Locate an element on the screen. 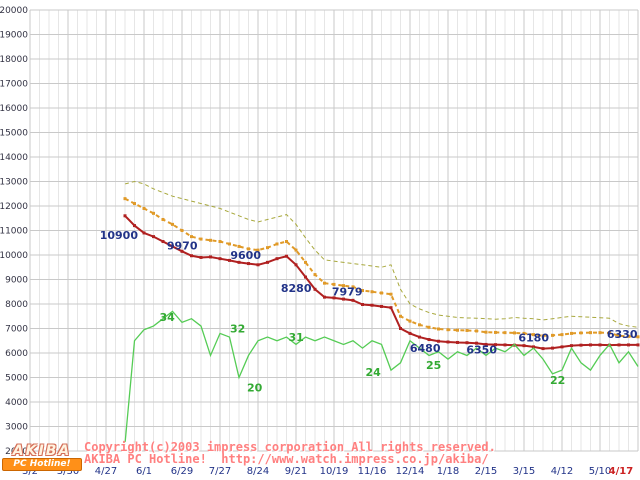 The image size is (640, 480). data-label-10900: 10900 is located at coordinates (119, 235).